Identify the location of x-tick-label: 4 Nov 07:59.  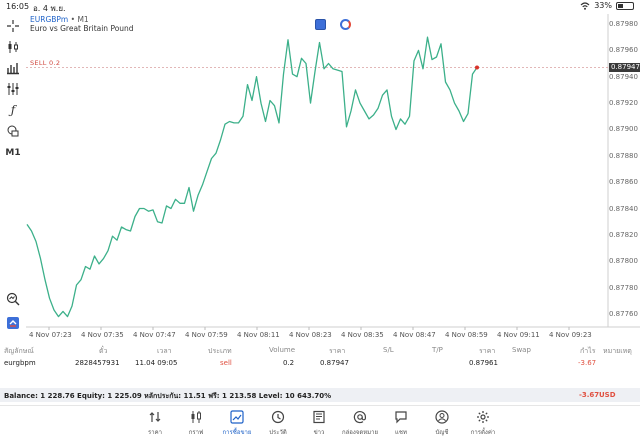
(206, 335).